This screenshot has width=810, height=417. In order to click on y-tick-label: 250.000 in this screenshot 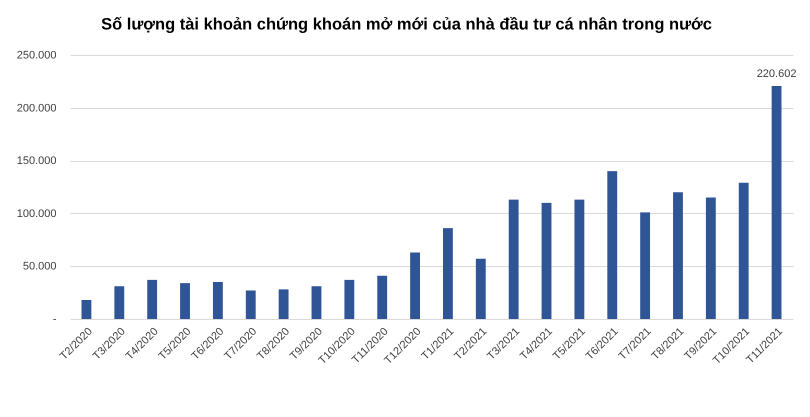, I will do `click(36, 56)`.